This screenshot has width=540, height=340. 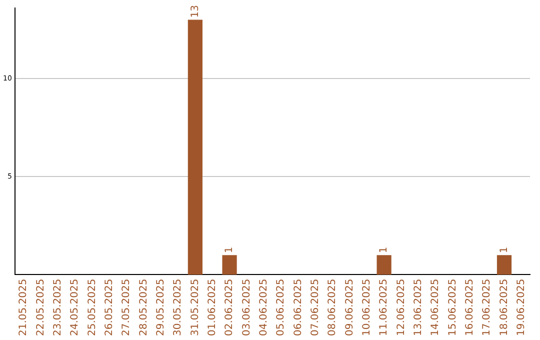 I want to click on x-tick-label: 27.05.2025, so click(x=126, y=307).